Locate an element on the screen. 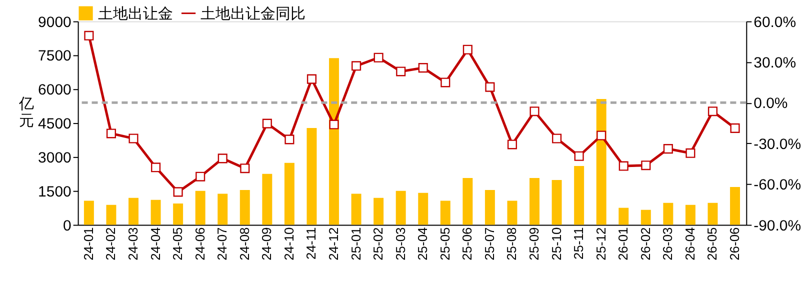 The height and width of the screenshot is (296, 806). x-tick-label: 24-10 is located at coordinates (288, 243).